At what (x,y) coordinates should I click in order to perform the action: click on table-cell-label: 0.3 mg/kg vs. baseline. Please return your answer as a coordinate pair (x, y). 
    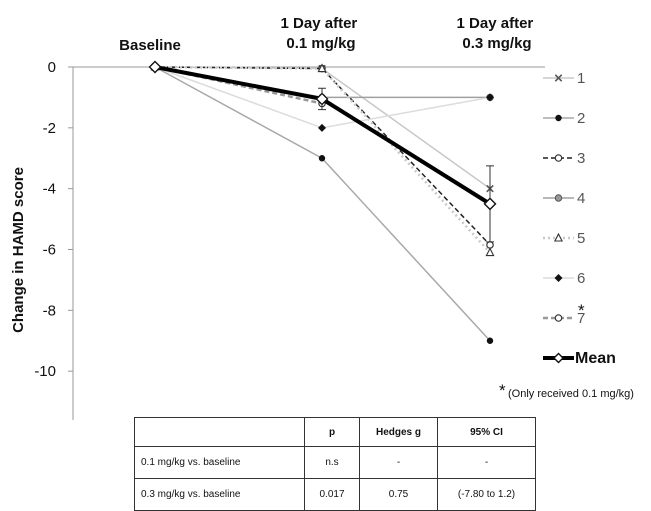
    Looking at the image, I should click on (219, 494).